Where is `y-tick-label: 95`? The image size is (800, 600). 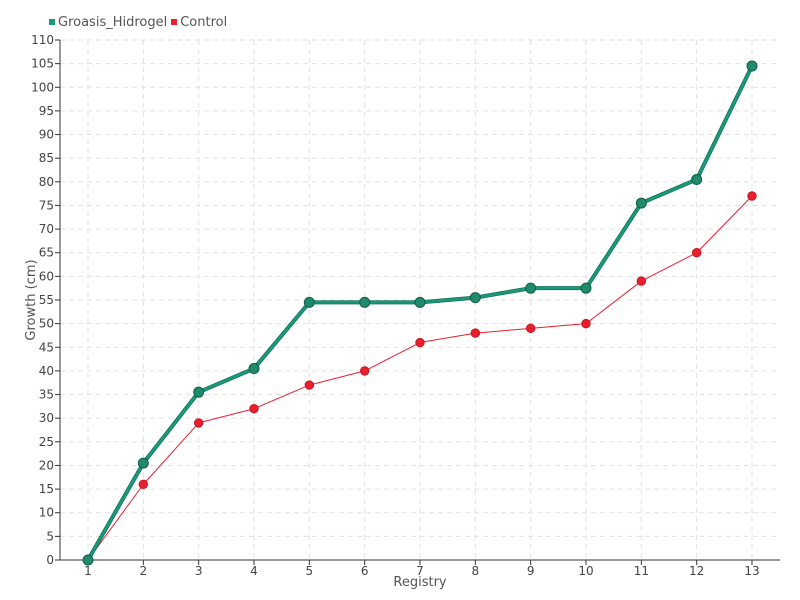 y-tick-label: 95 is located at coordinates (46, 111).